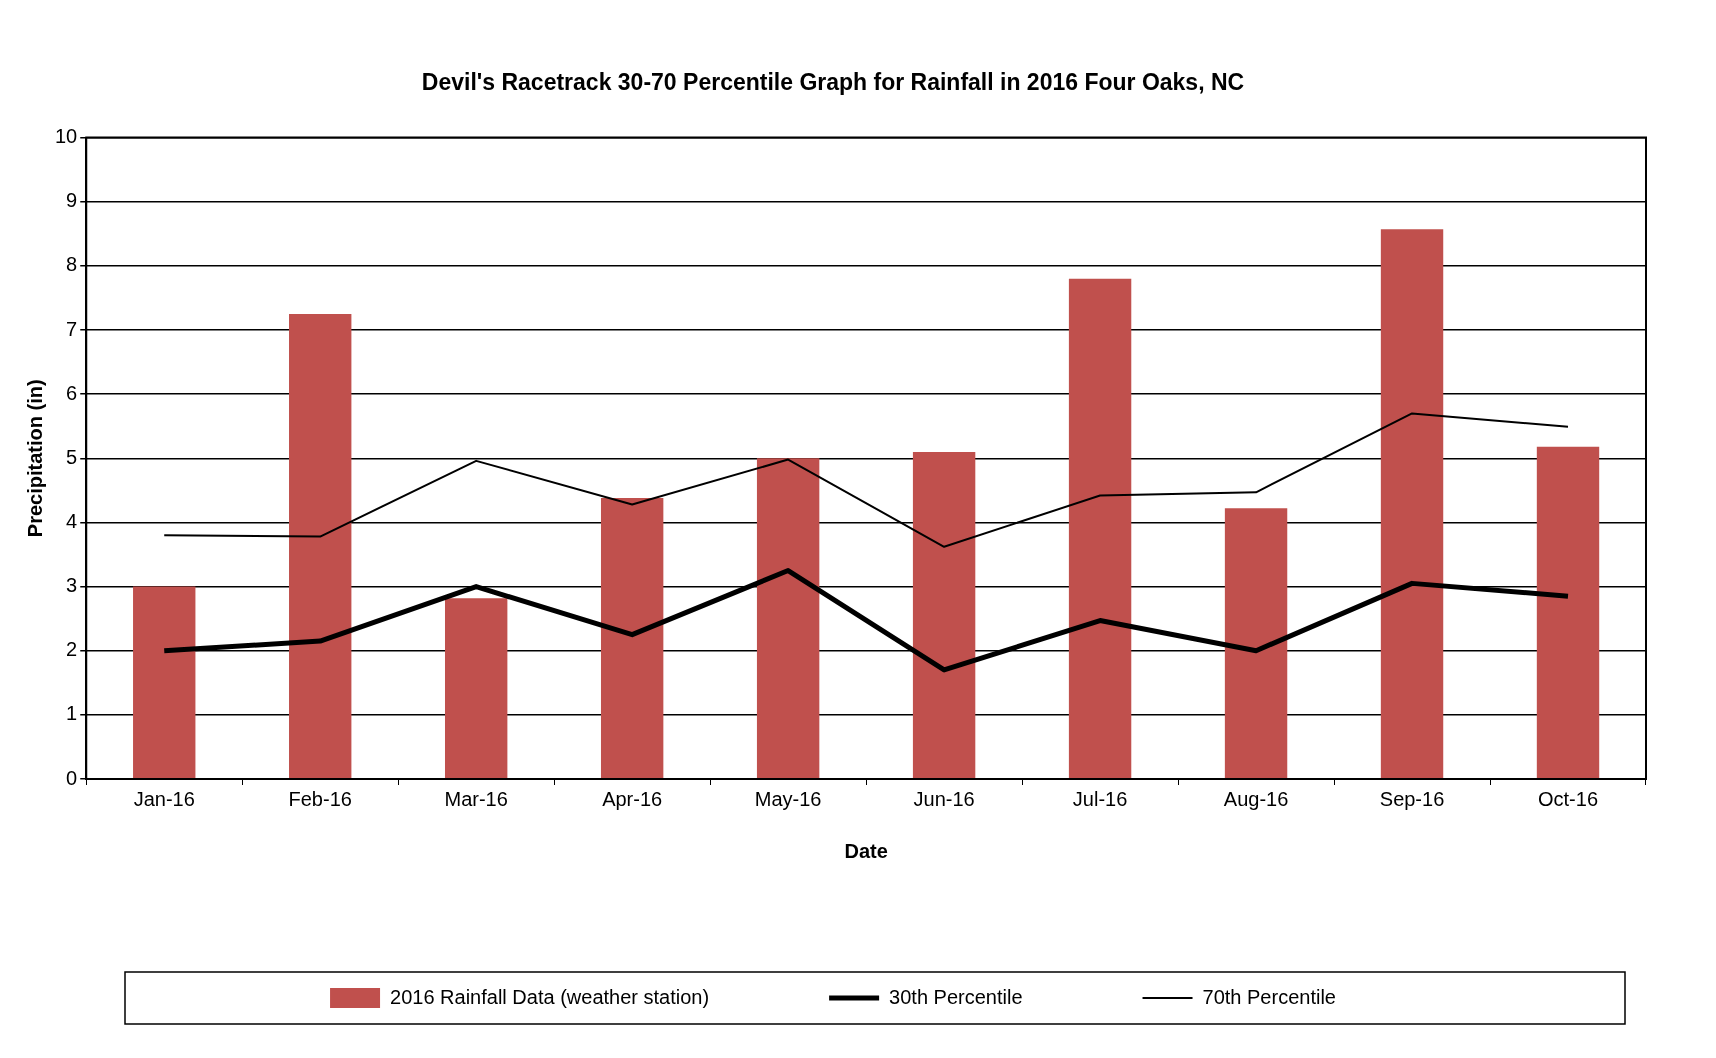 The width and height of the screenshot is (1716, 1058). What do you see at coordinates (320, 798) in the screenshot?
I see `x-tick-label: Feb-16` at bounding box center [320, 798].